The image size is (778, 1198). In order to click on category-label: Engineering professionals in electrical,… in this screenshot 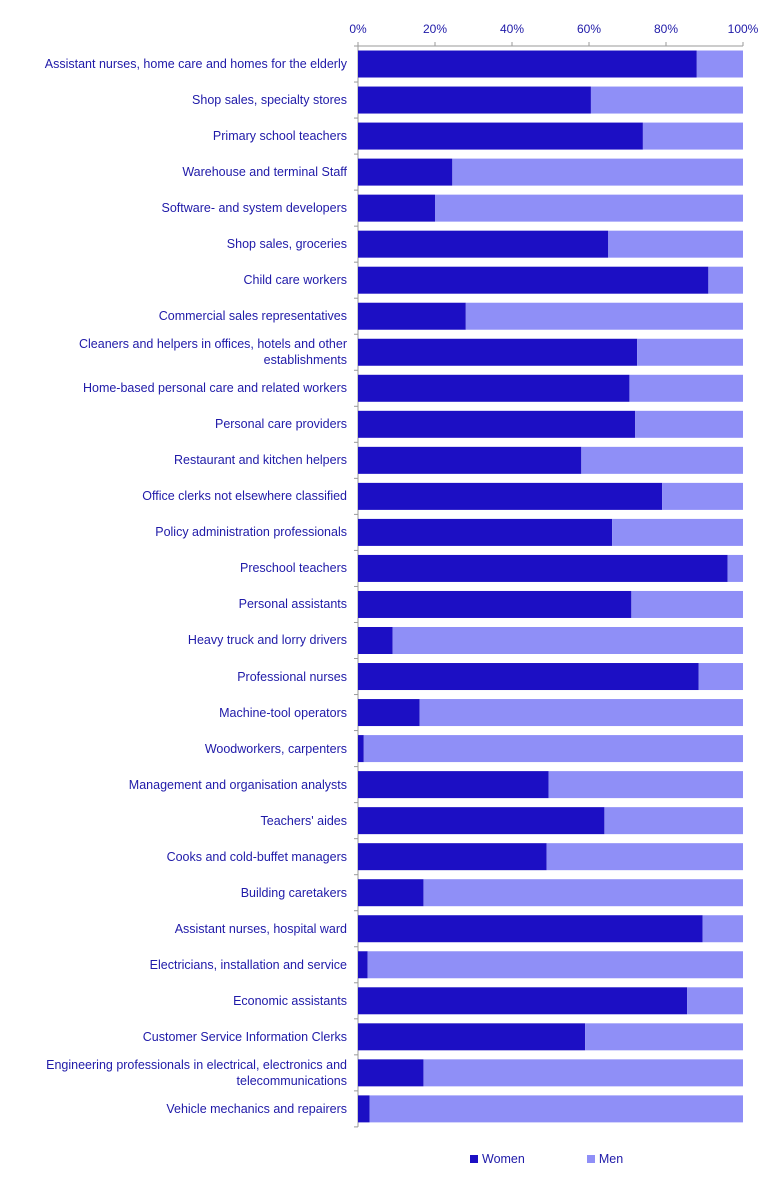, I will do `click(196, 1072)`.